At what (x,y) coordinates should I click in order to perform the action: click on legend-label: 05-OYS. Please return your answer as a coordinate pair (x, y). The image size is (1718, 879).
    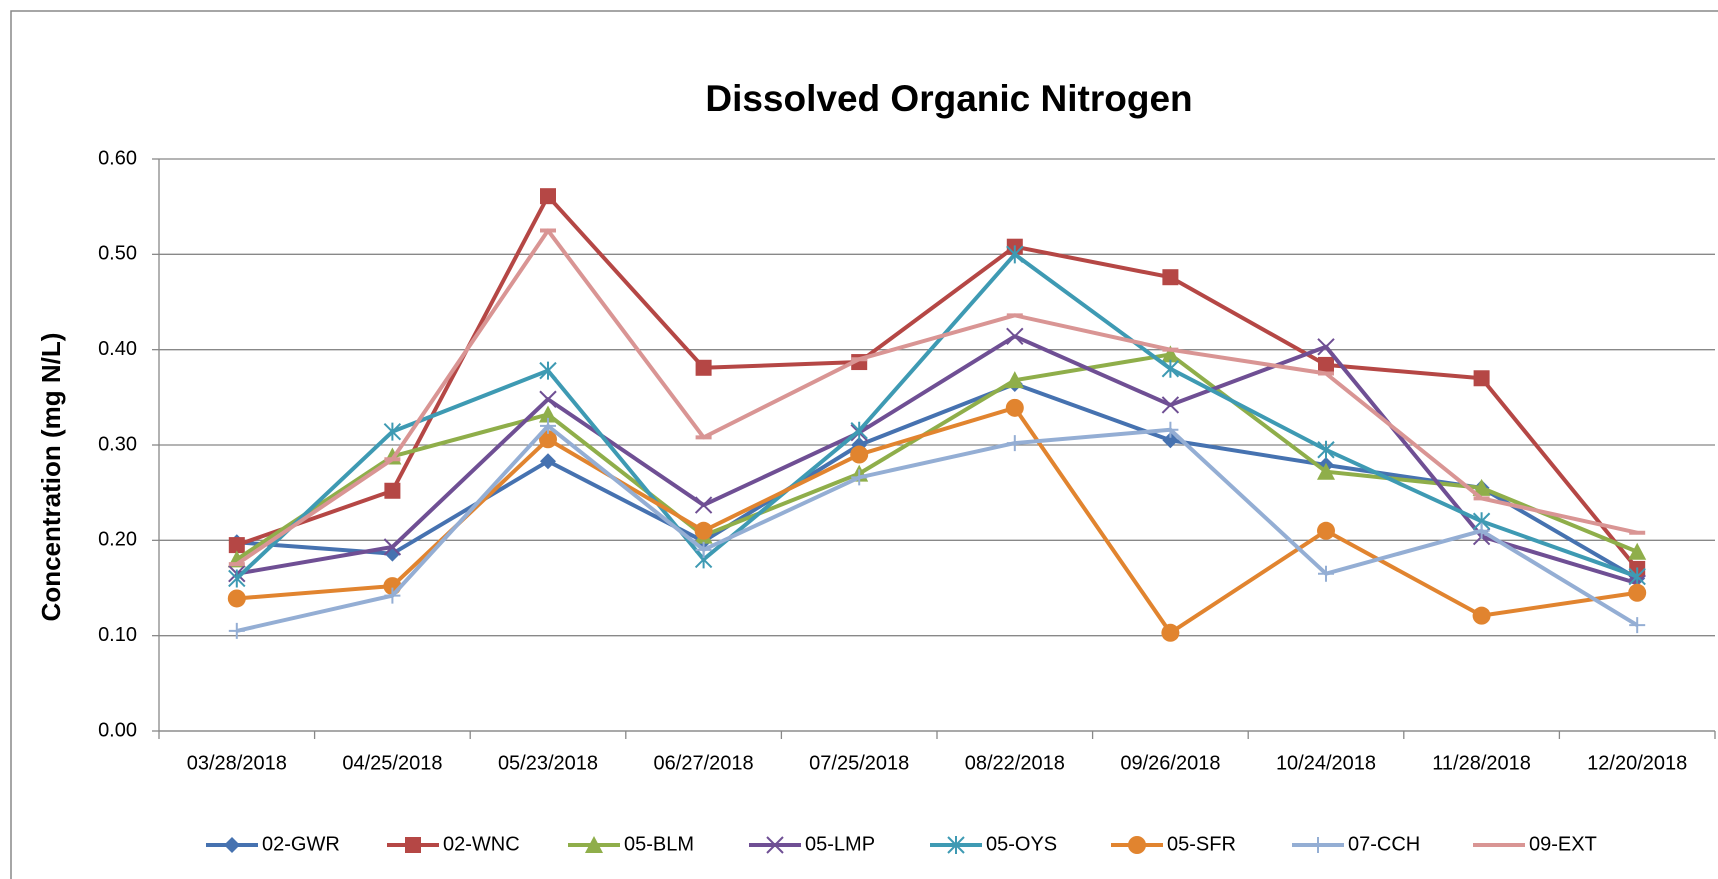
    Looking at the image, I should click on (1021, 844).